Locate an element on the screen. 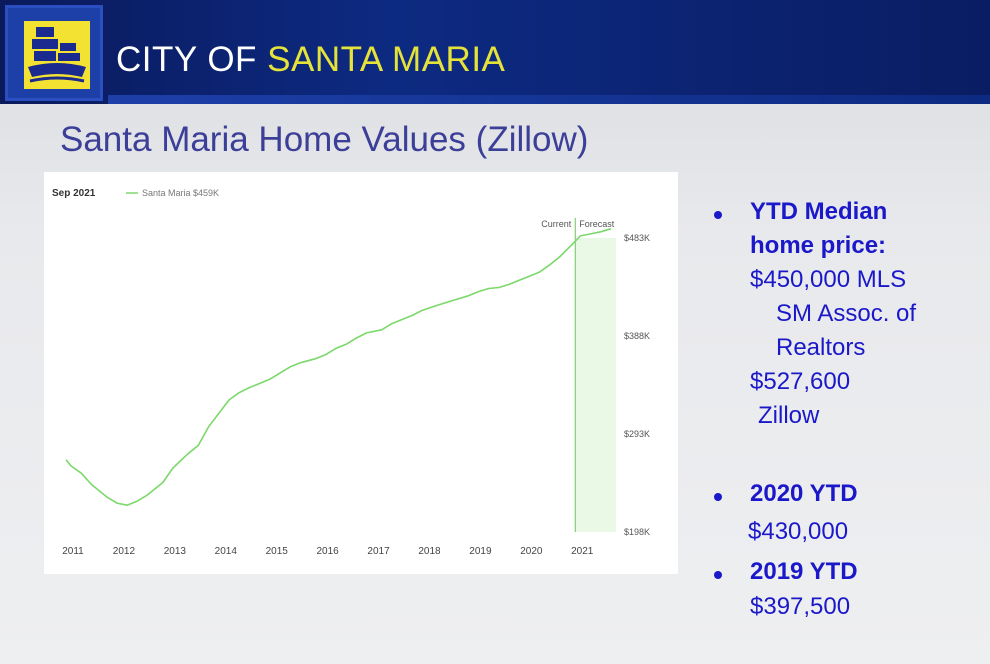 Image resolution: width=990 pixels, height=664 pixels. y-tick-label: $388K is located at coordinates (637, 336).